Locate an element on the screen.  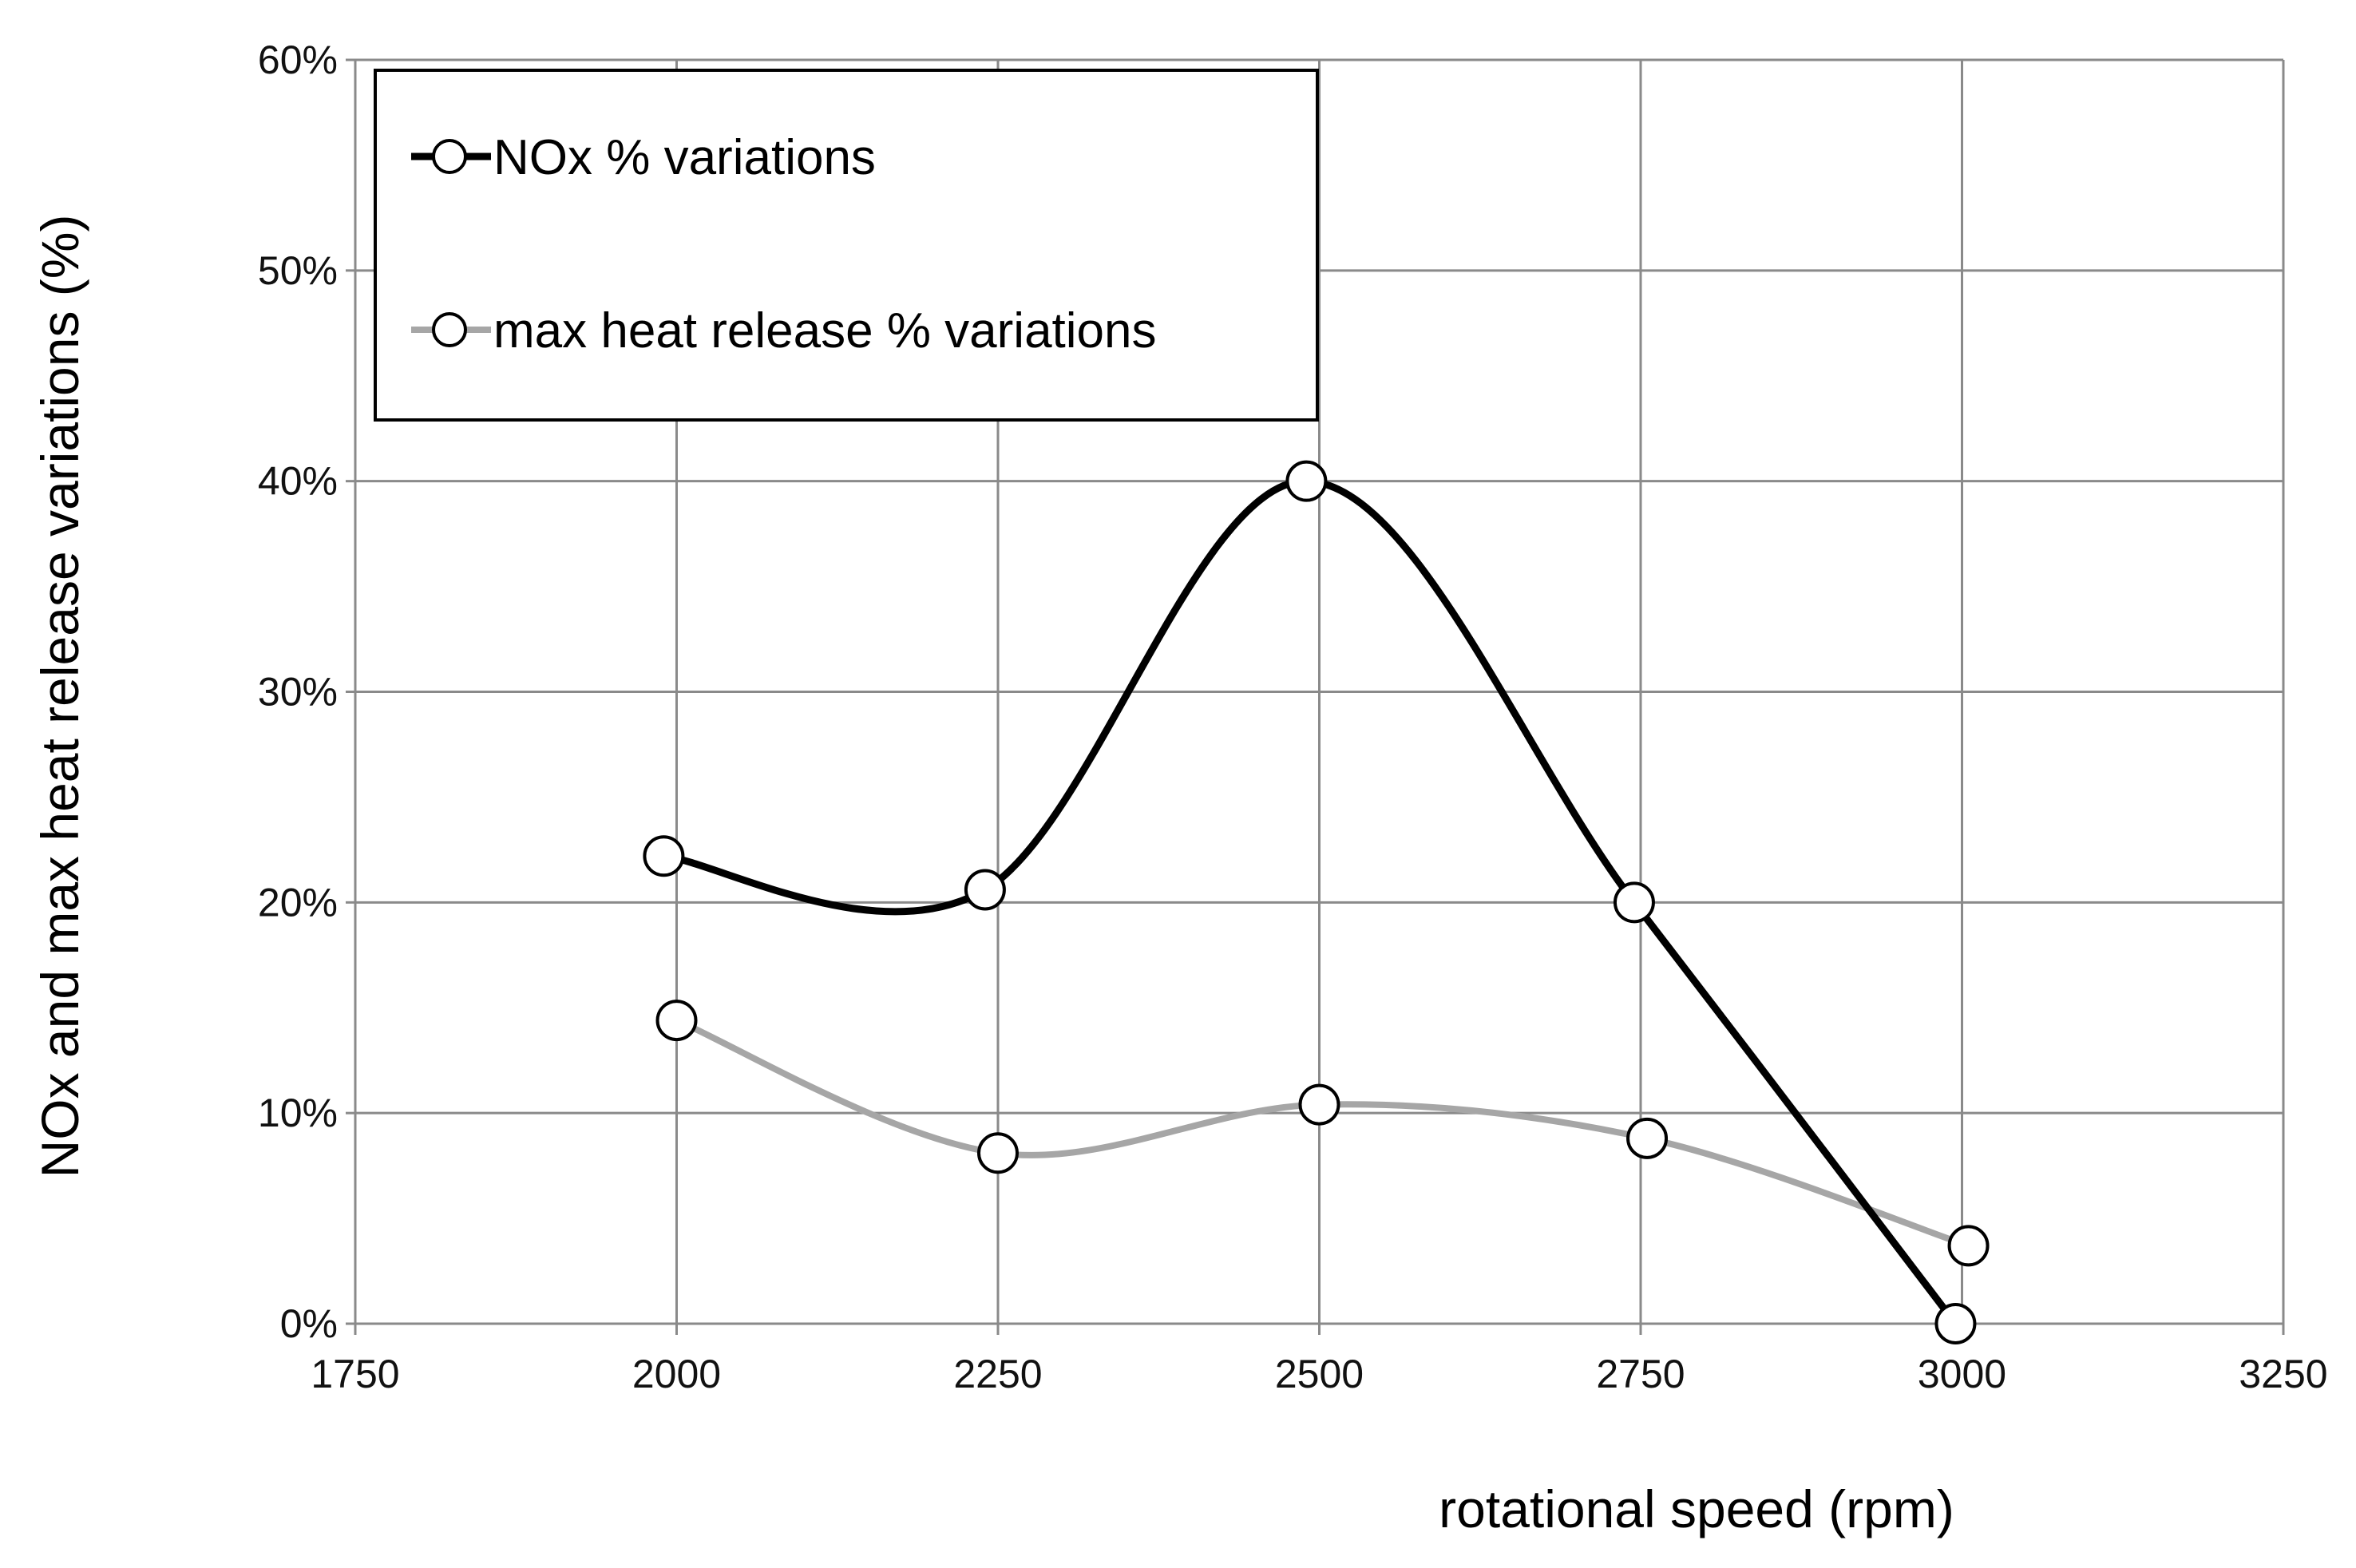
y-tick-label: 40% is located at coordinates (298, 481).